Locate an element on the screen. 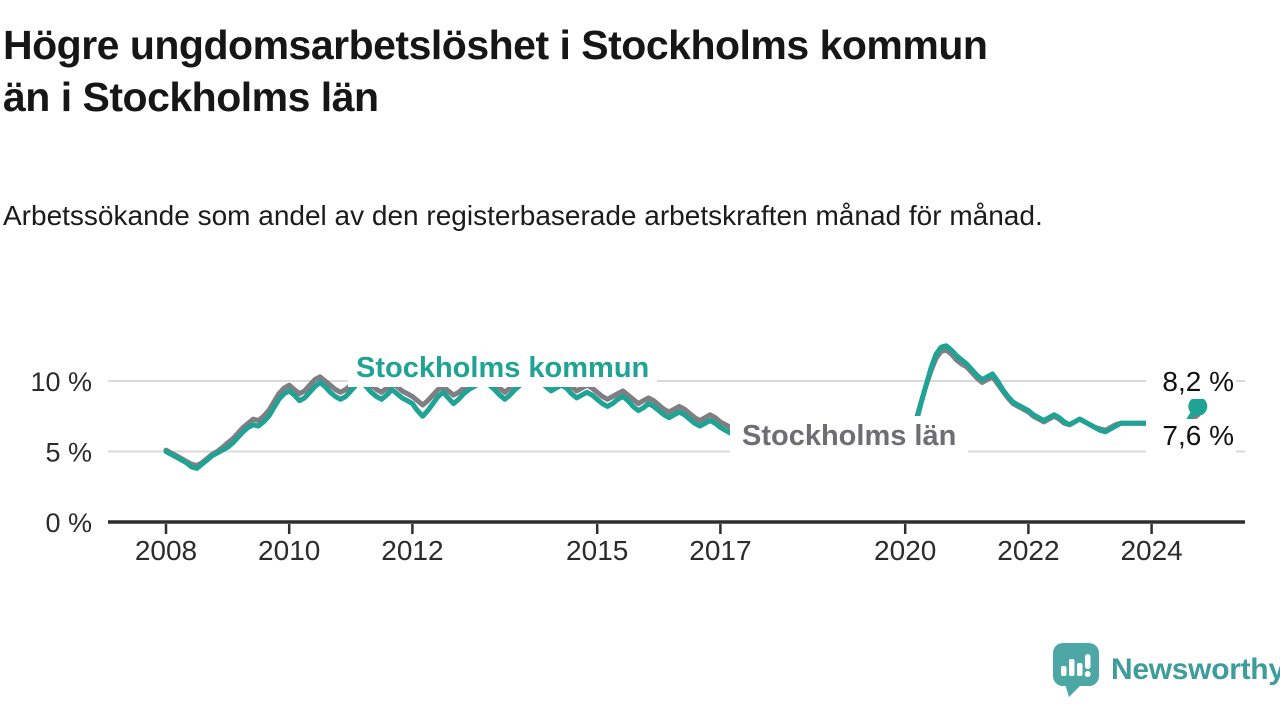 The height and width of the screenshot is (720, 1280). newsworthy-logo: Newsworthy is located at coordinates (1166, 670).